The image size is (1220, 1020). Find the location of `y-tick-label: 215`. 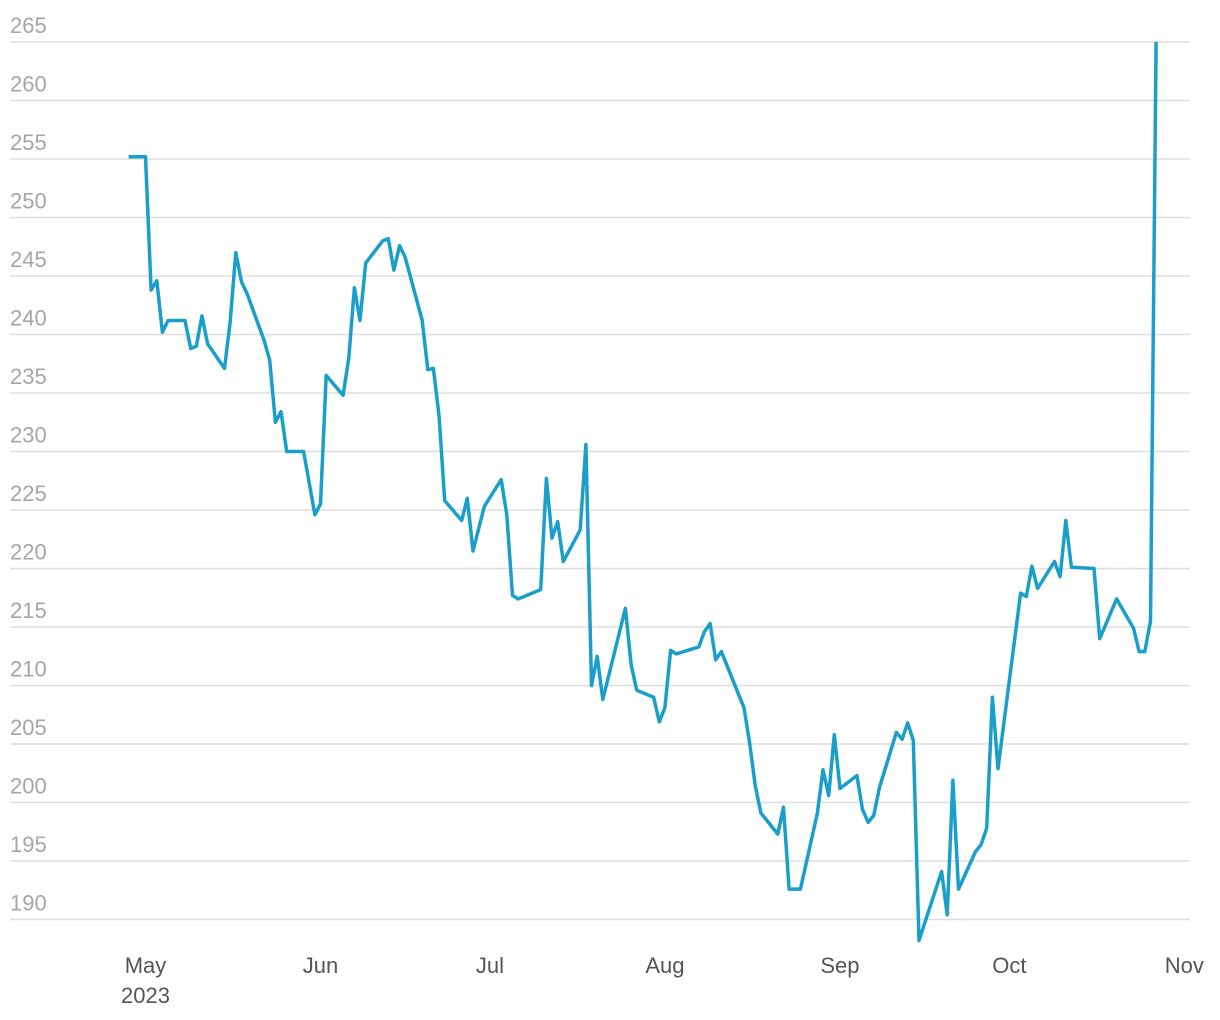

y-tick-label: 215 is located at coordinates (28, 610).